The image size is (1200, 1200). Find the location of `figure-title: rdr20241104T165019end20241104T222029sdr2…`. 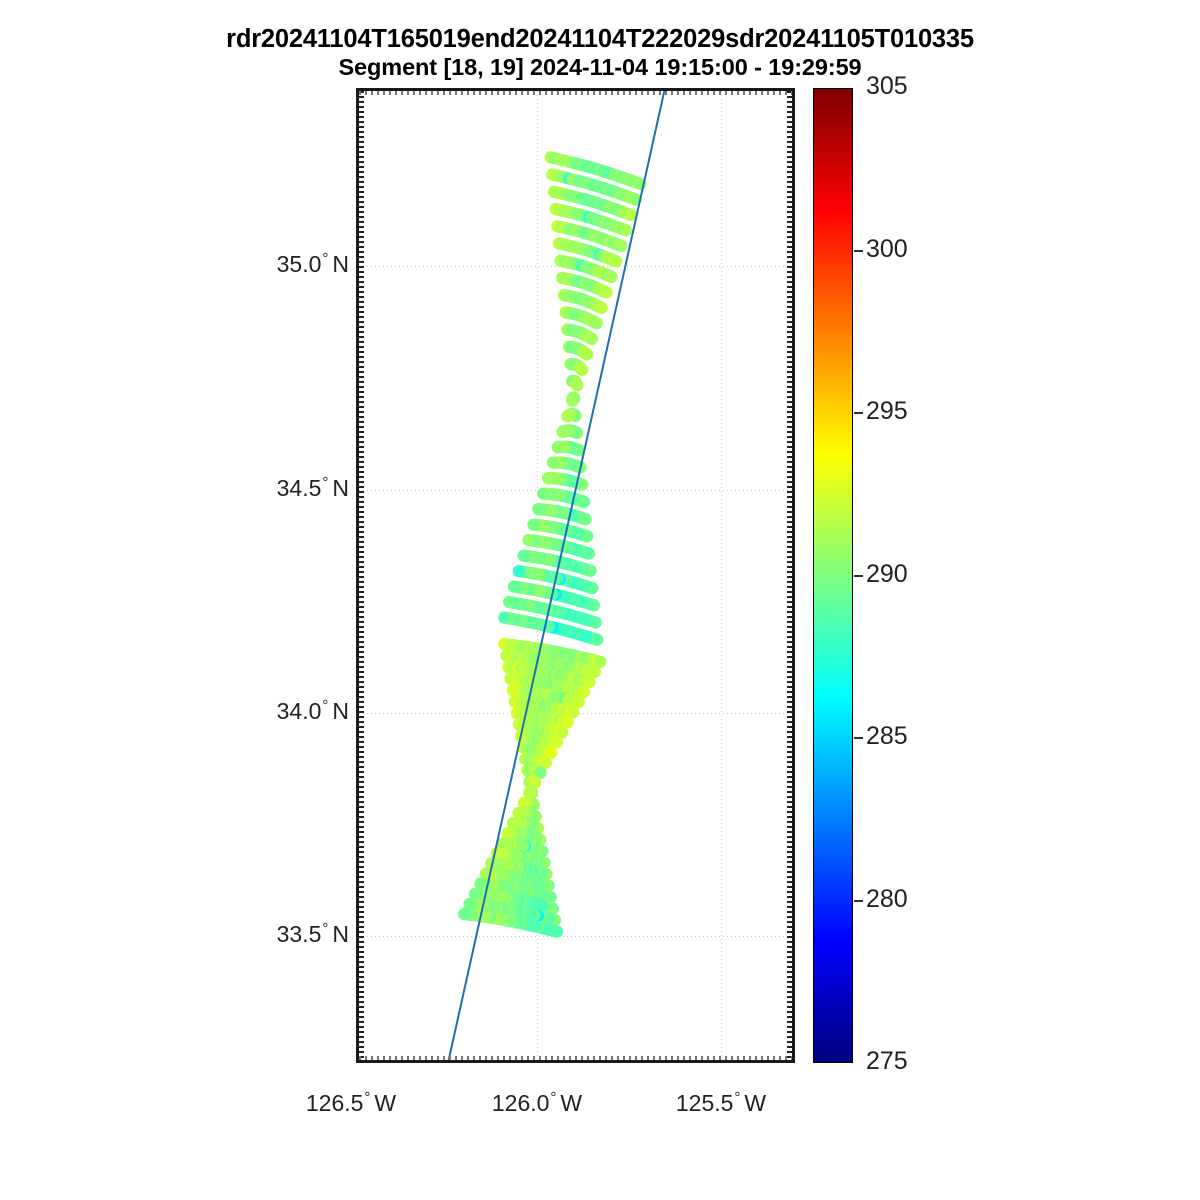

figure-title: rdr20241104T165019end20241104T222029sdr2… is located at coordinates (600, 53).